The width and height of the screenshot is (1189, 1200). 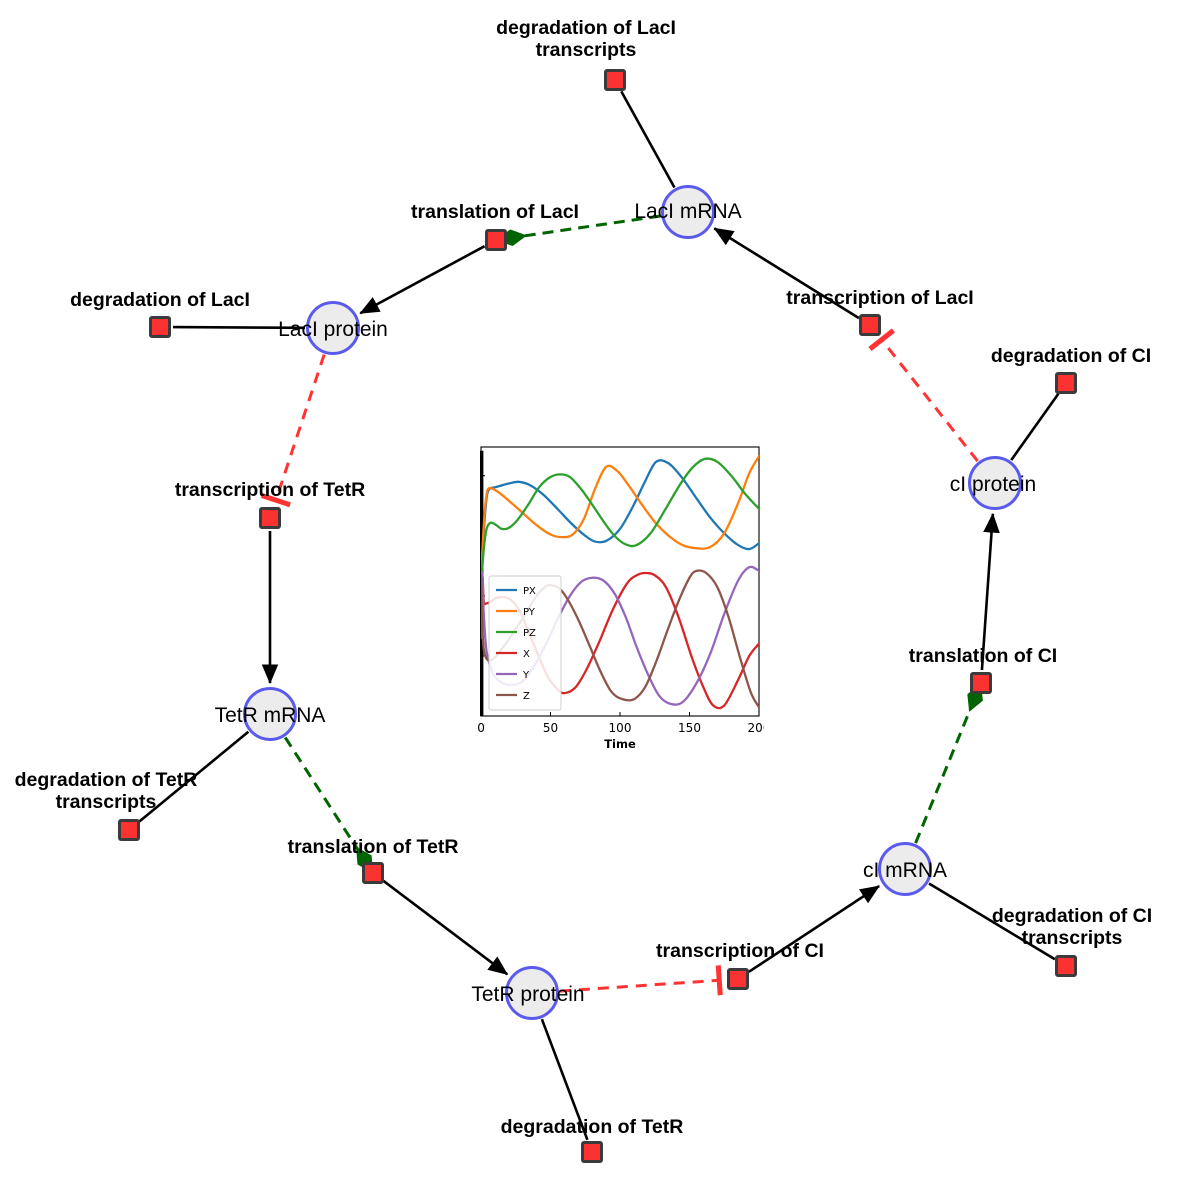 I want to click on series-line-PX, so click(x=620, y=519).